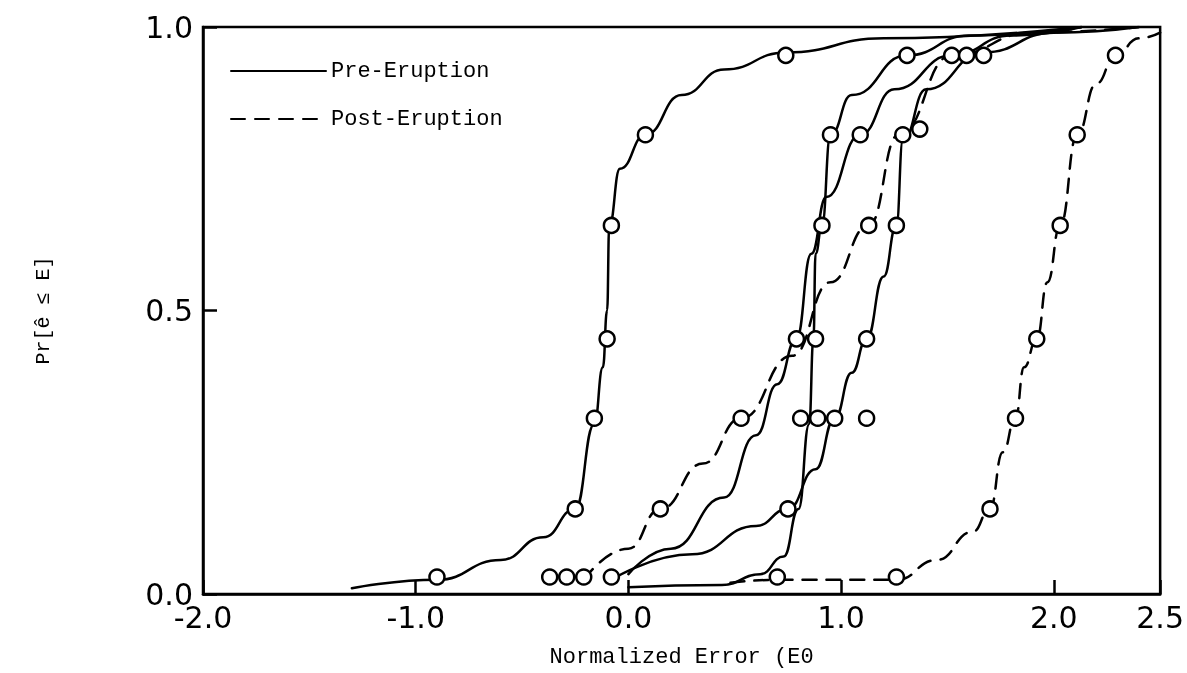 This screenshot has width=1187, height=673. I want to click on y-tick-label: 0.5, so click(169, 310).